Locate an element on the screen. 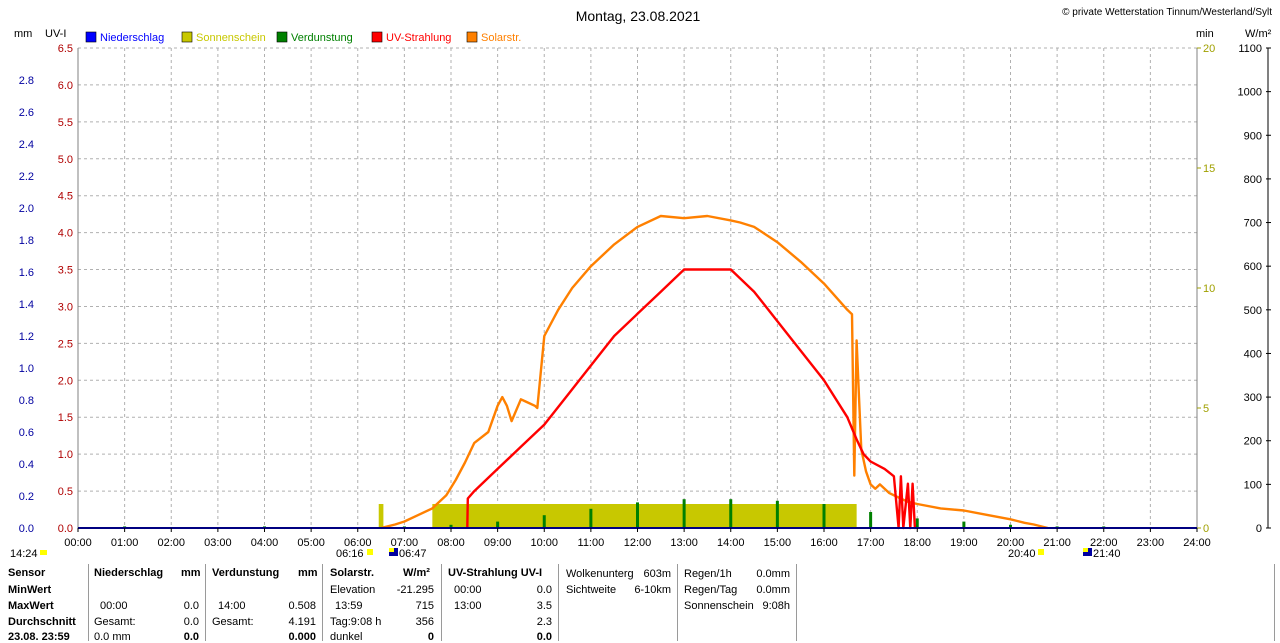 The width and height of the screenshot is (1280, 643). sensor-header: Sensor is located at coordinates (27, 573).